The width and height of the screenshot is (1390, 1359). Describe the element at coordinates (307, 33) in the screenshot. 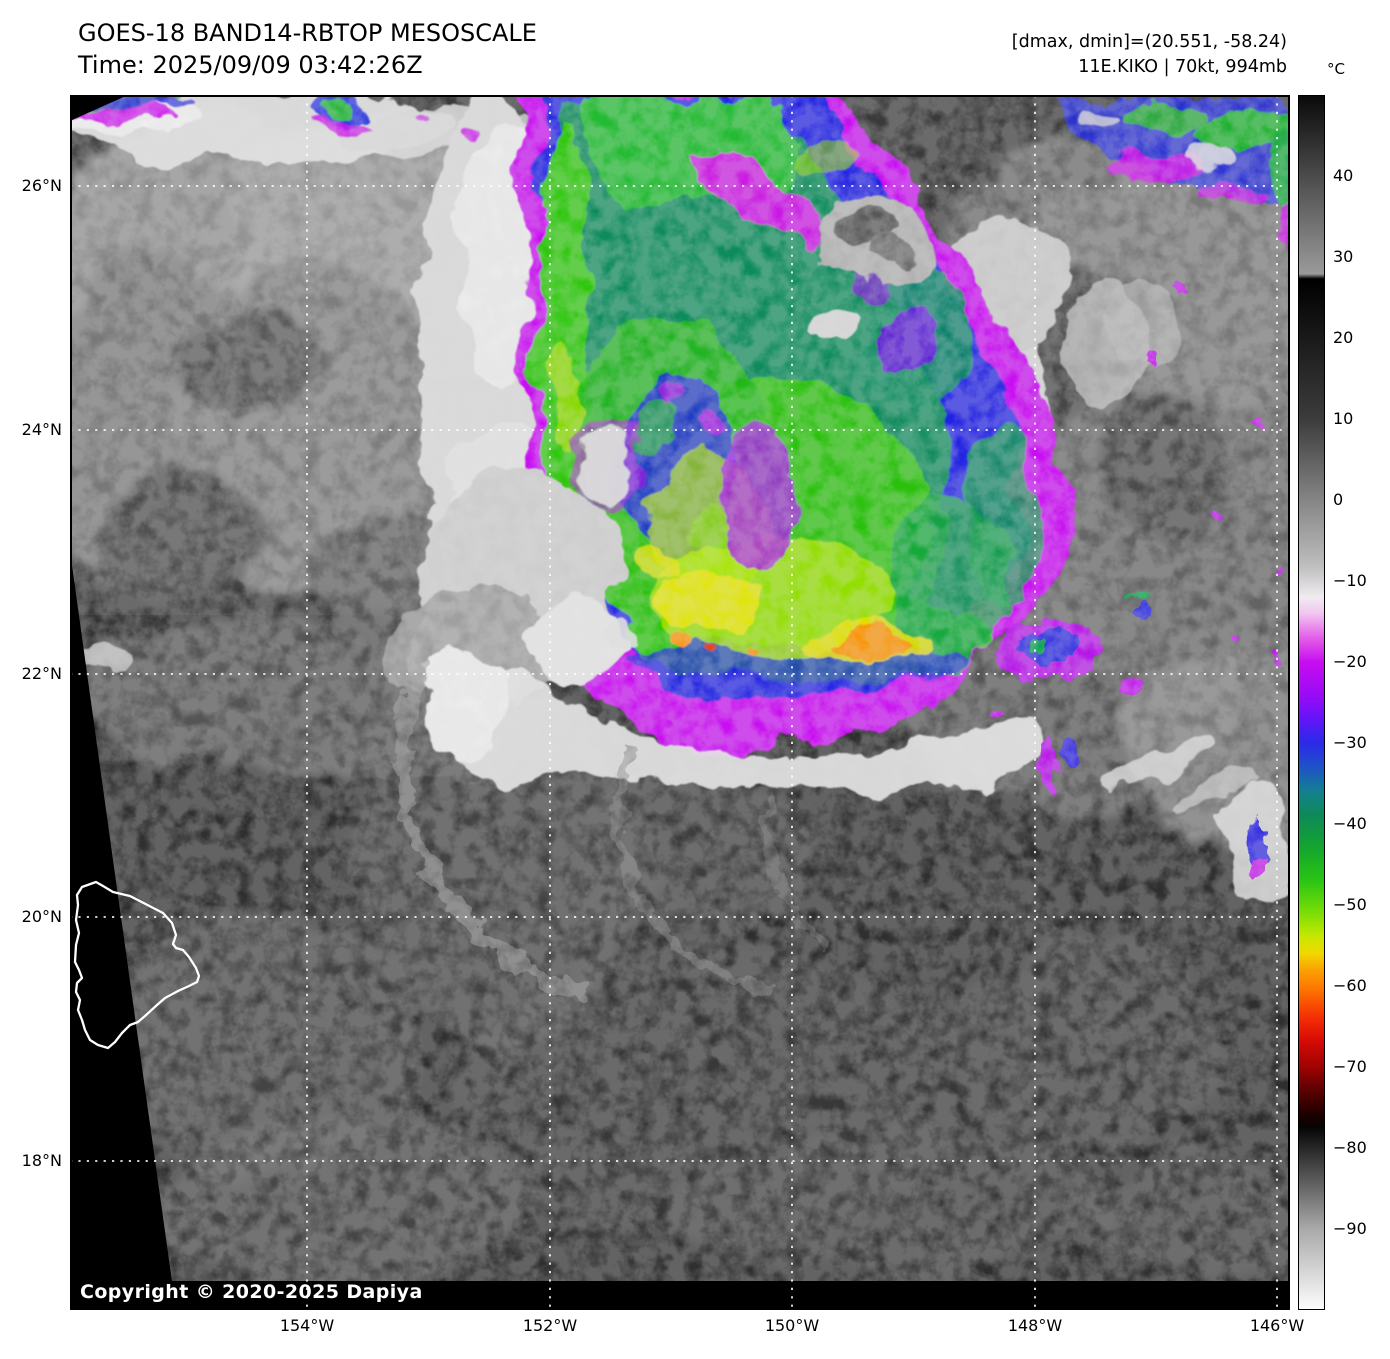

I see `figure-title: GOES-18 BAND14-RBTOP MESOSCALE` at that location.